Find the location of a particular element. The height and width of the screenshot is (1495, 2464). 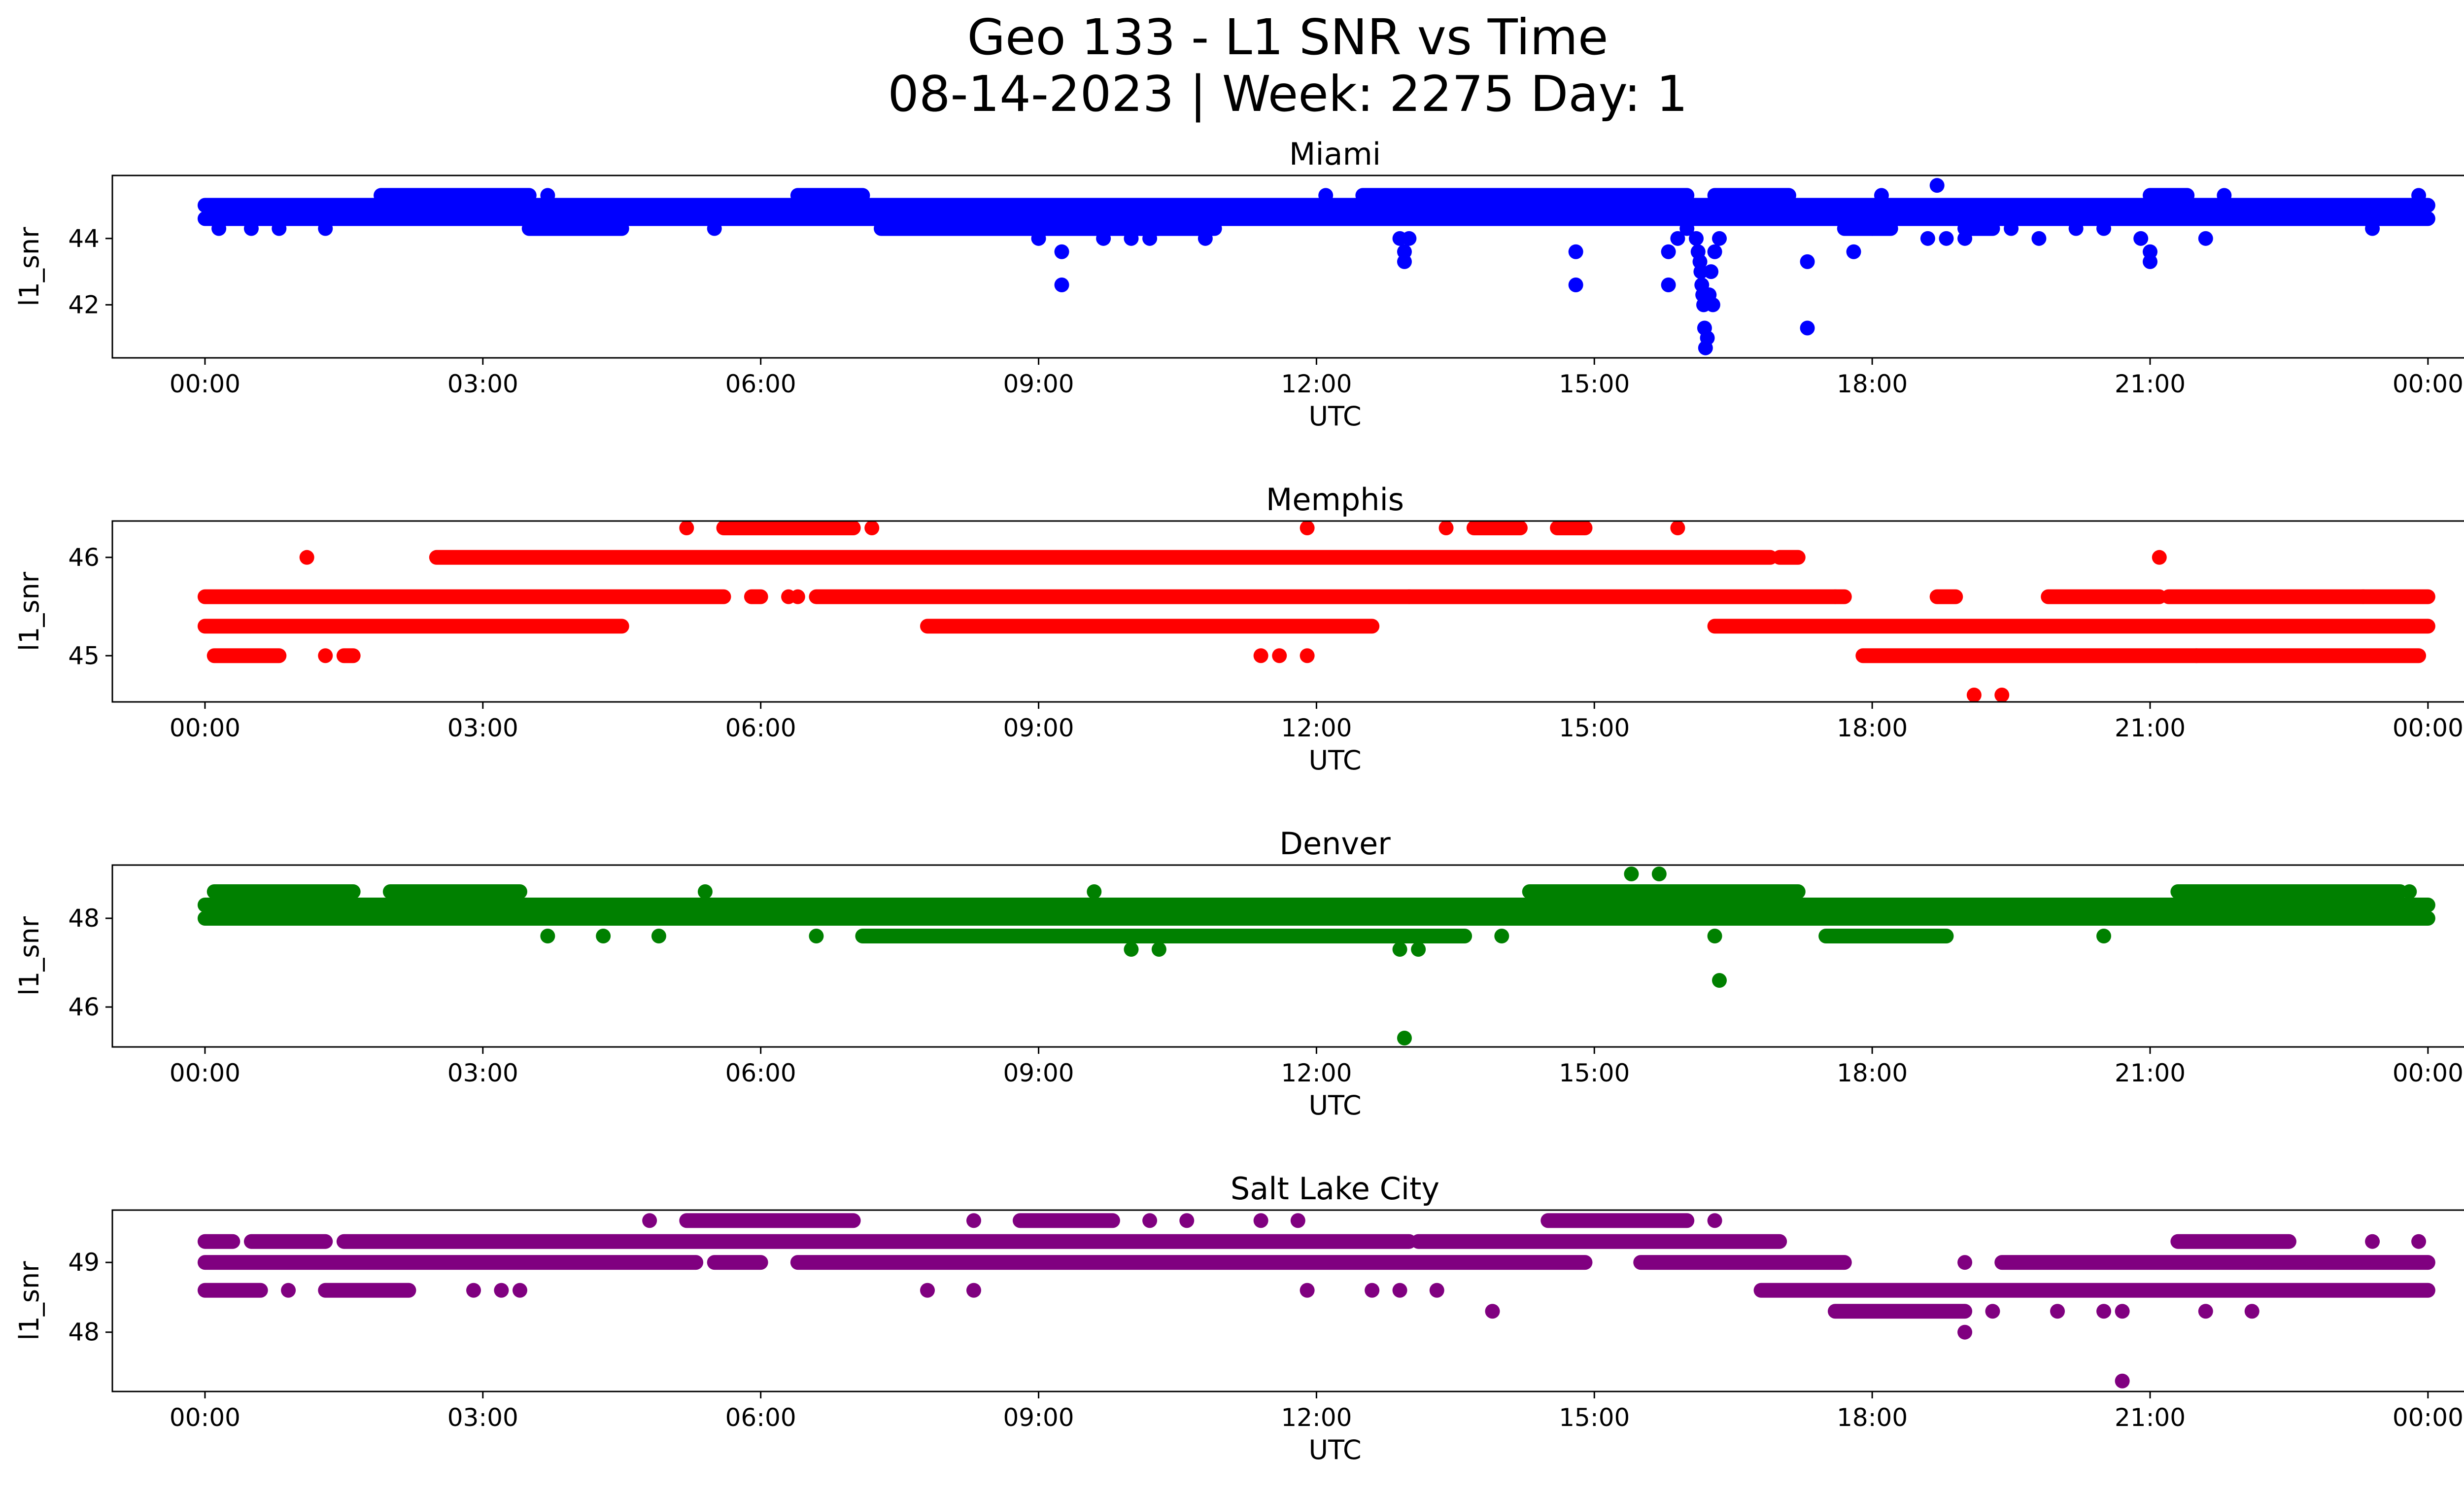

y-tick-label: 49 is located at coordinates (84, 1262).